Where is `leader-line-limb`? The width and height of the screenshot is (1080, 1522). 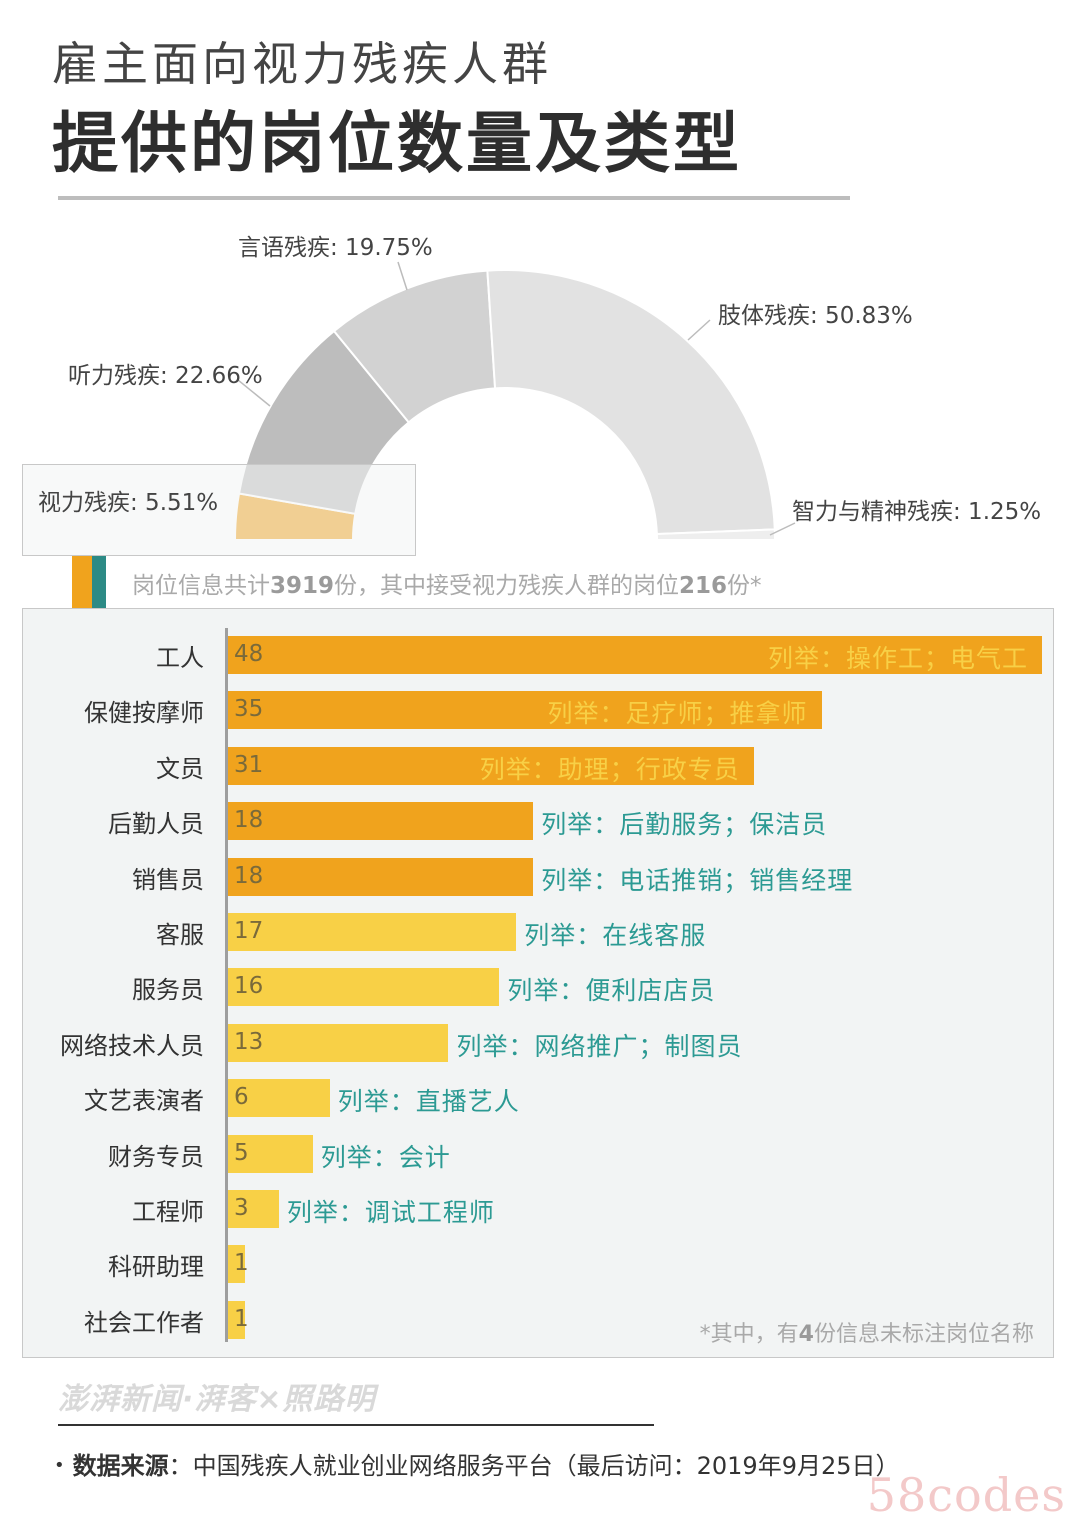
leader-line-limb is located at coordinates (699, 330).